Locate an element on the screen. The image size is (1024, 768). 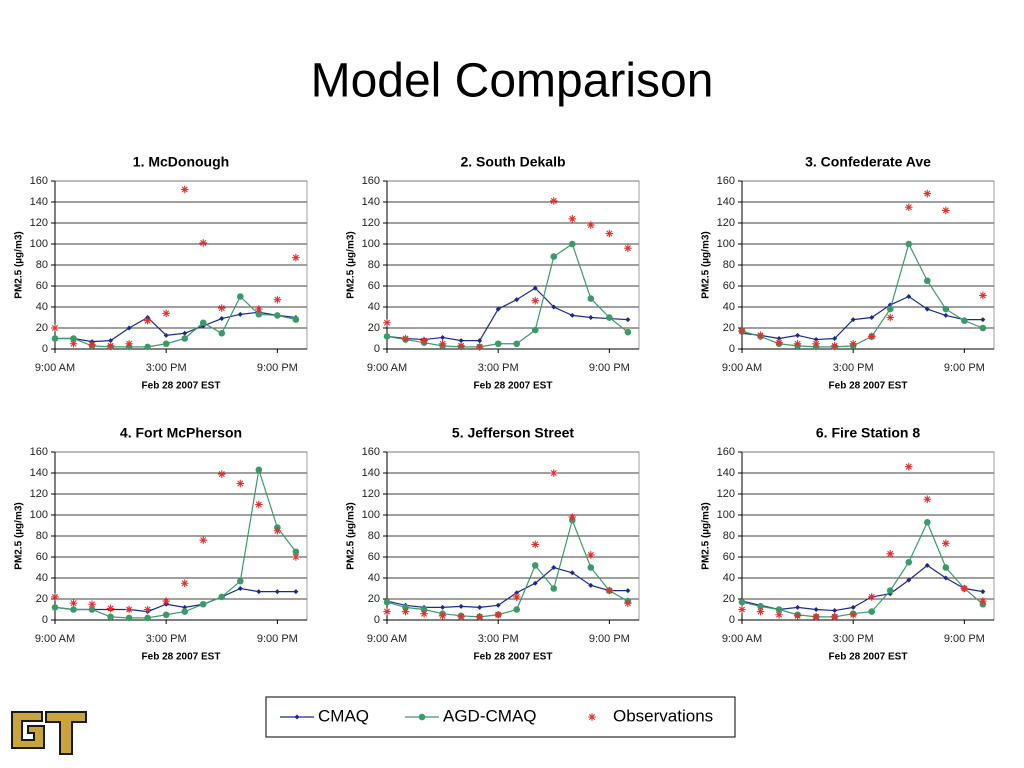
legend-marker is located at coordinates (422, 717).